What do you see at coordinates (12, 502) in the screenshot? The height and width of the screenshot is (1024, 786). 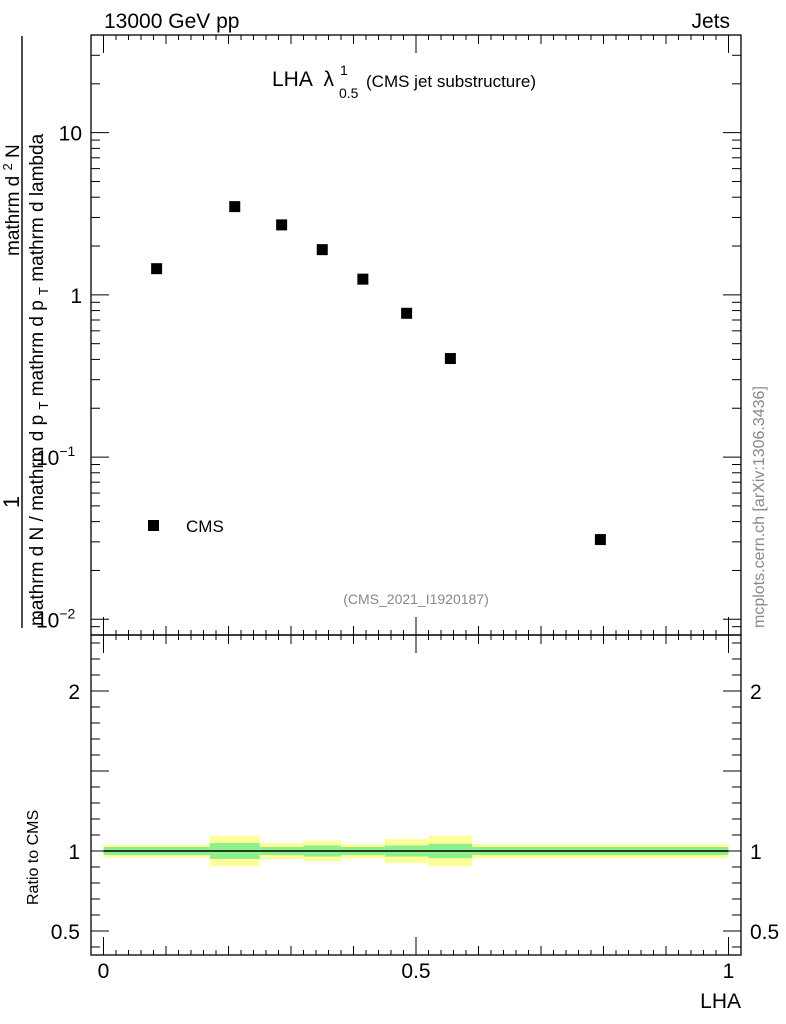 I see `main-ylabel-numerator: 1` at bounding box center [12, 502].